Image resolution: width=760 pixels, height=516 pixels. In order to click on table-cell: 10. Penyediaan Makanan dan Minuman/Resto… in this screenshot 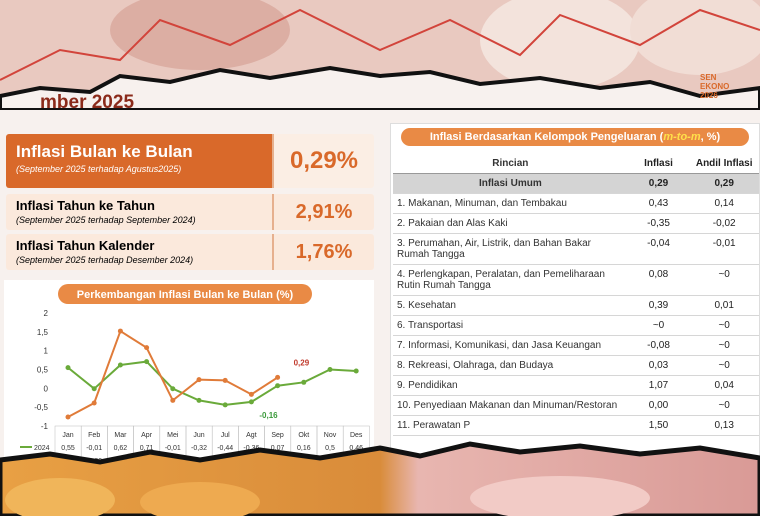, I will do `click(507, 405)`.